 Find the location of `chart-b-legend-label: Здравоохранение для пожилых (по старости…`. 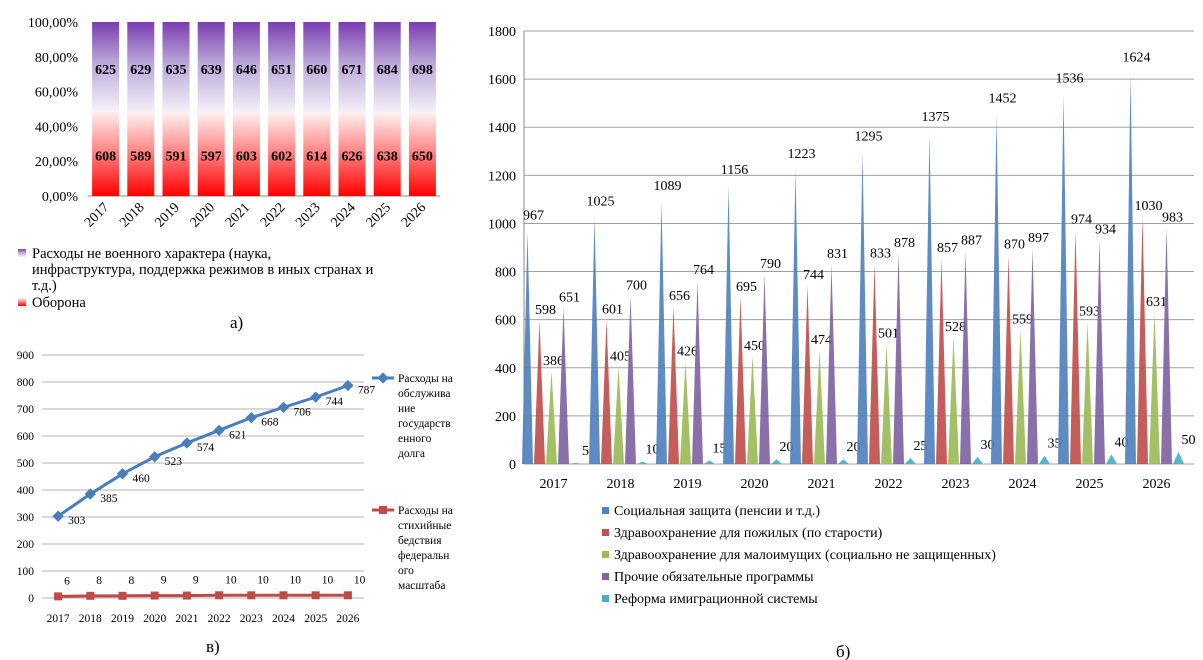

chart-b-legend-label: Здравоохранение для пожилых (по старости… is located at coordinates (748, 533).